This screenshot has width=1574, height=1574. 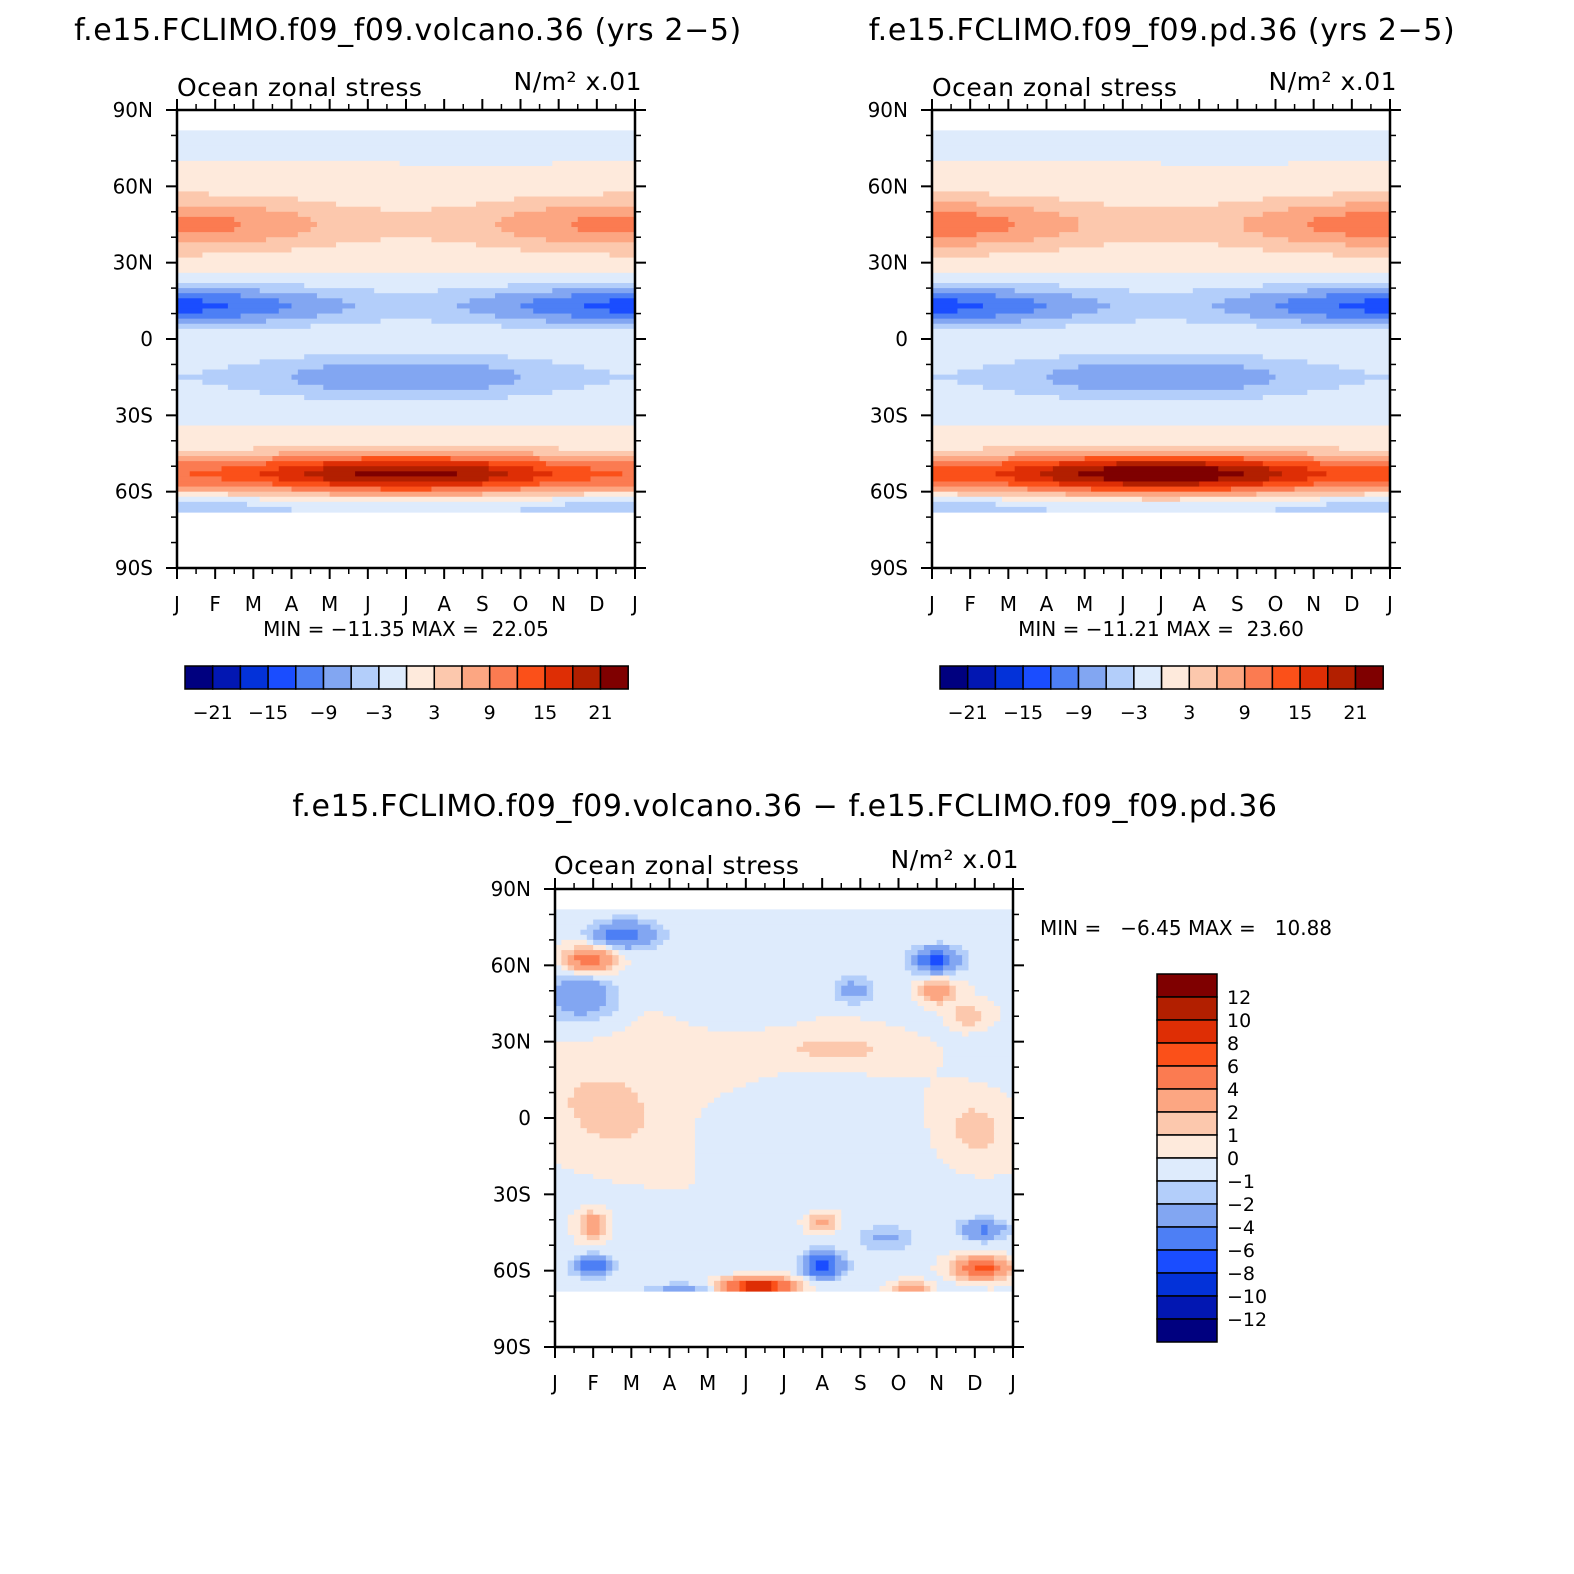 I want to click on y-tick-label: 90N, so click(x=133, y=110).